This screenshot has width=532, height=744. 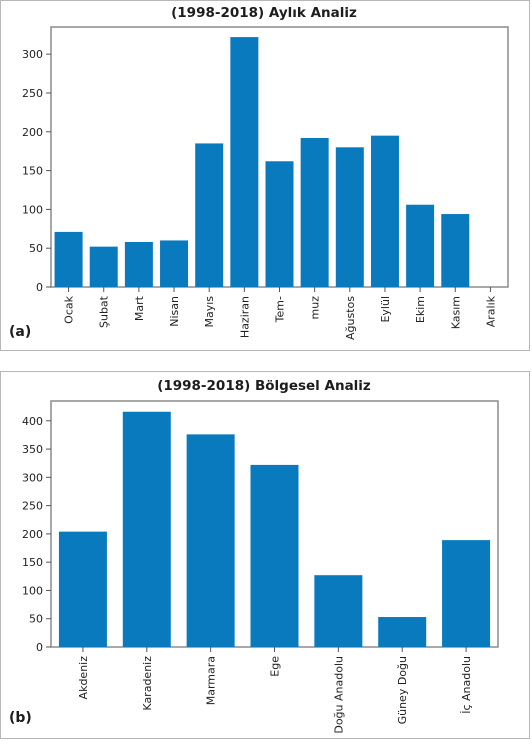 What do you see at coordinates (466, 685) in the screenshot?
I see `x-tick-label: İç Anadolu` at bounding box center [466, 685].